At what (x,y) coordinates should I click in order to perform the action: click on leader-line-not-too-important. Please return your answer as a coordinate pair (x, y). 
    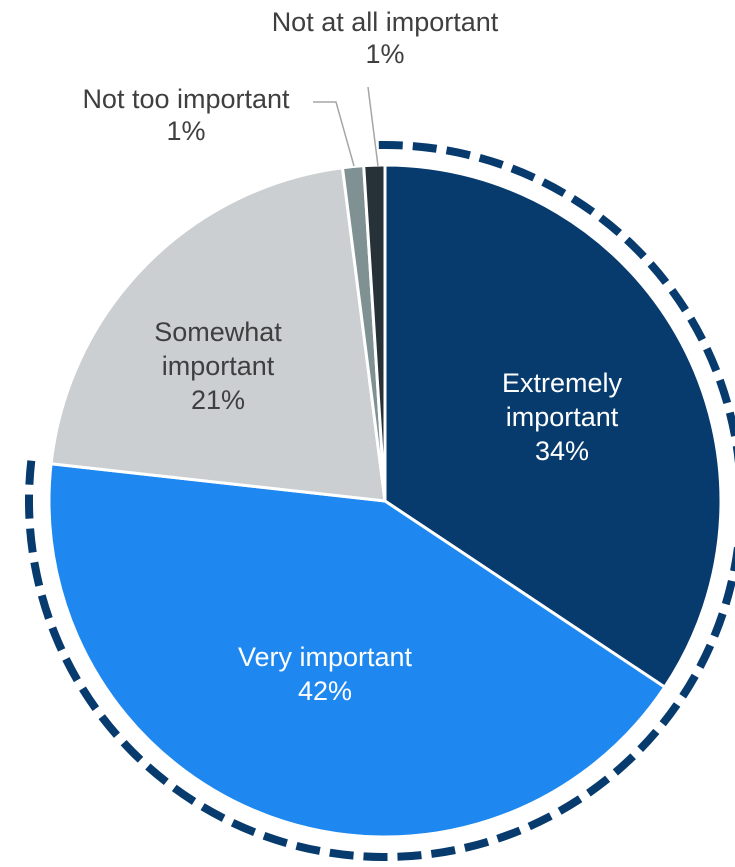
    Looking at the image, I should click on (334, 134).